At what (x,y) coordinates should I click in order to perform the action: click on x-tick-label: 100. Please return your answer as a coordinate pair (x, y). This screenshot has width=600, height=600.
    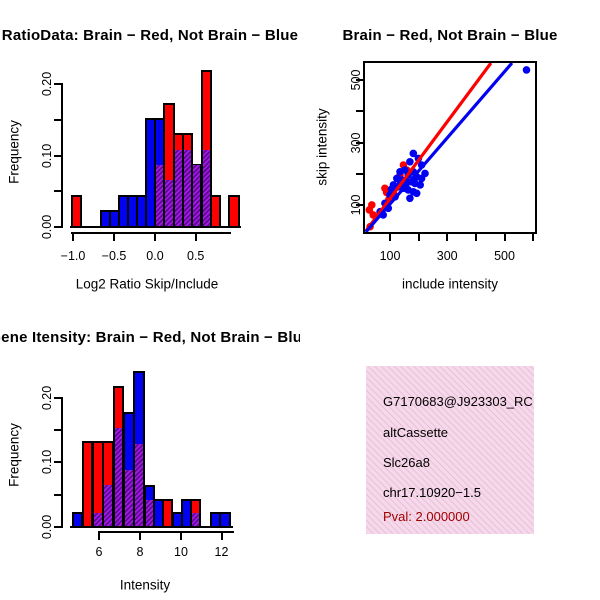
    Looking at the image, I should click on (390, 256).